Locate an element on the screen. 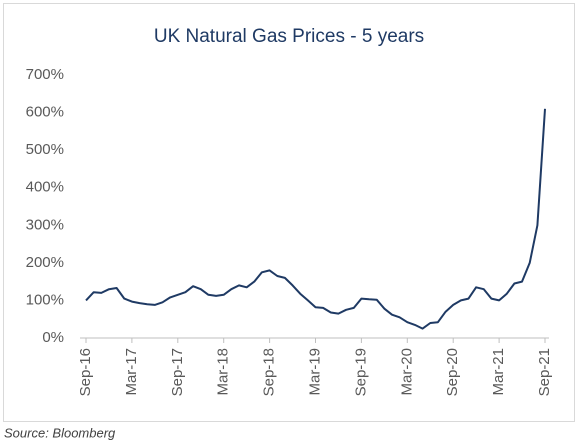 This screenshot has height=447, width=579. x-tick-label: Mar-18 is located at coordinates (223, 372).